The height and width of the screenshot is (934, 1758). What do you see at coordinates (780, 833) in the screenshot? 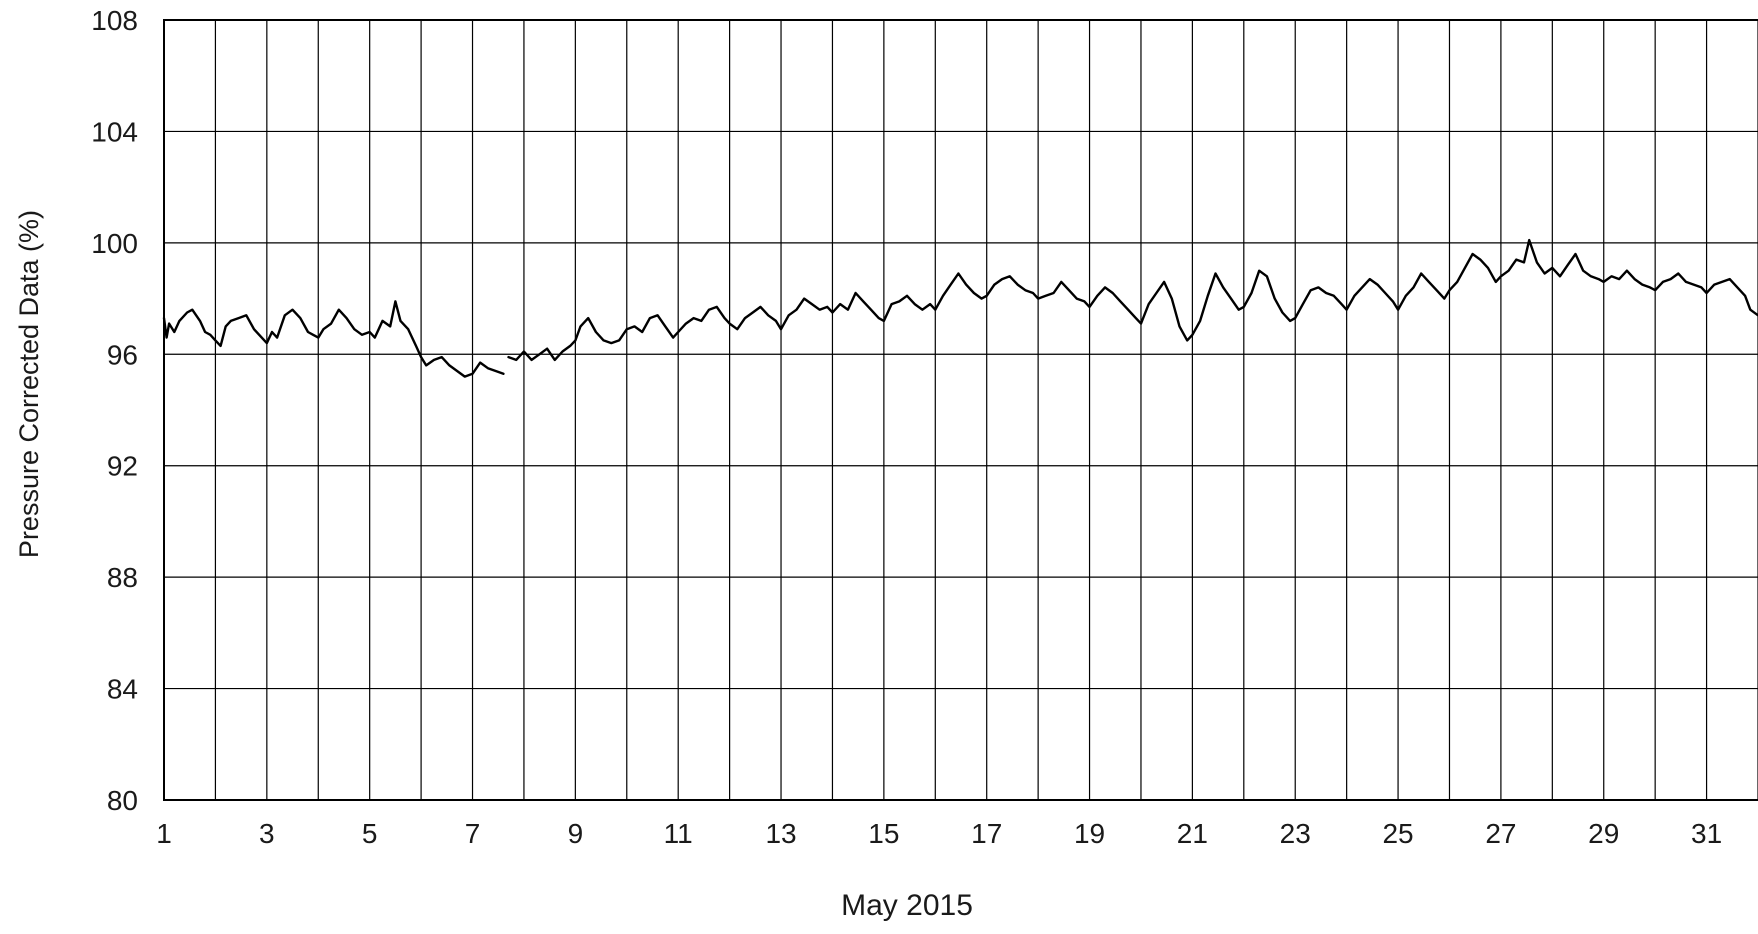
I see `x-tick-label: 13` at bounding box center [780, 833].